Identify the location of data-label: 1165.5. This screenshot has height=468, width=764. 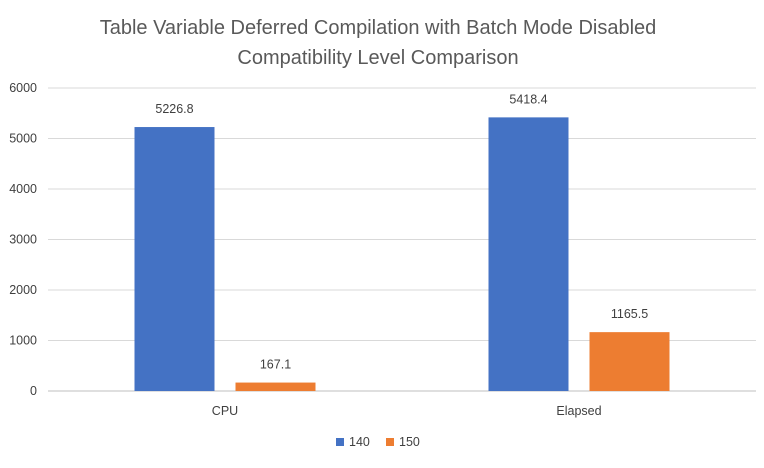
(629, 314).